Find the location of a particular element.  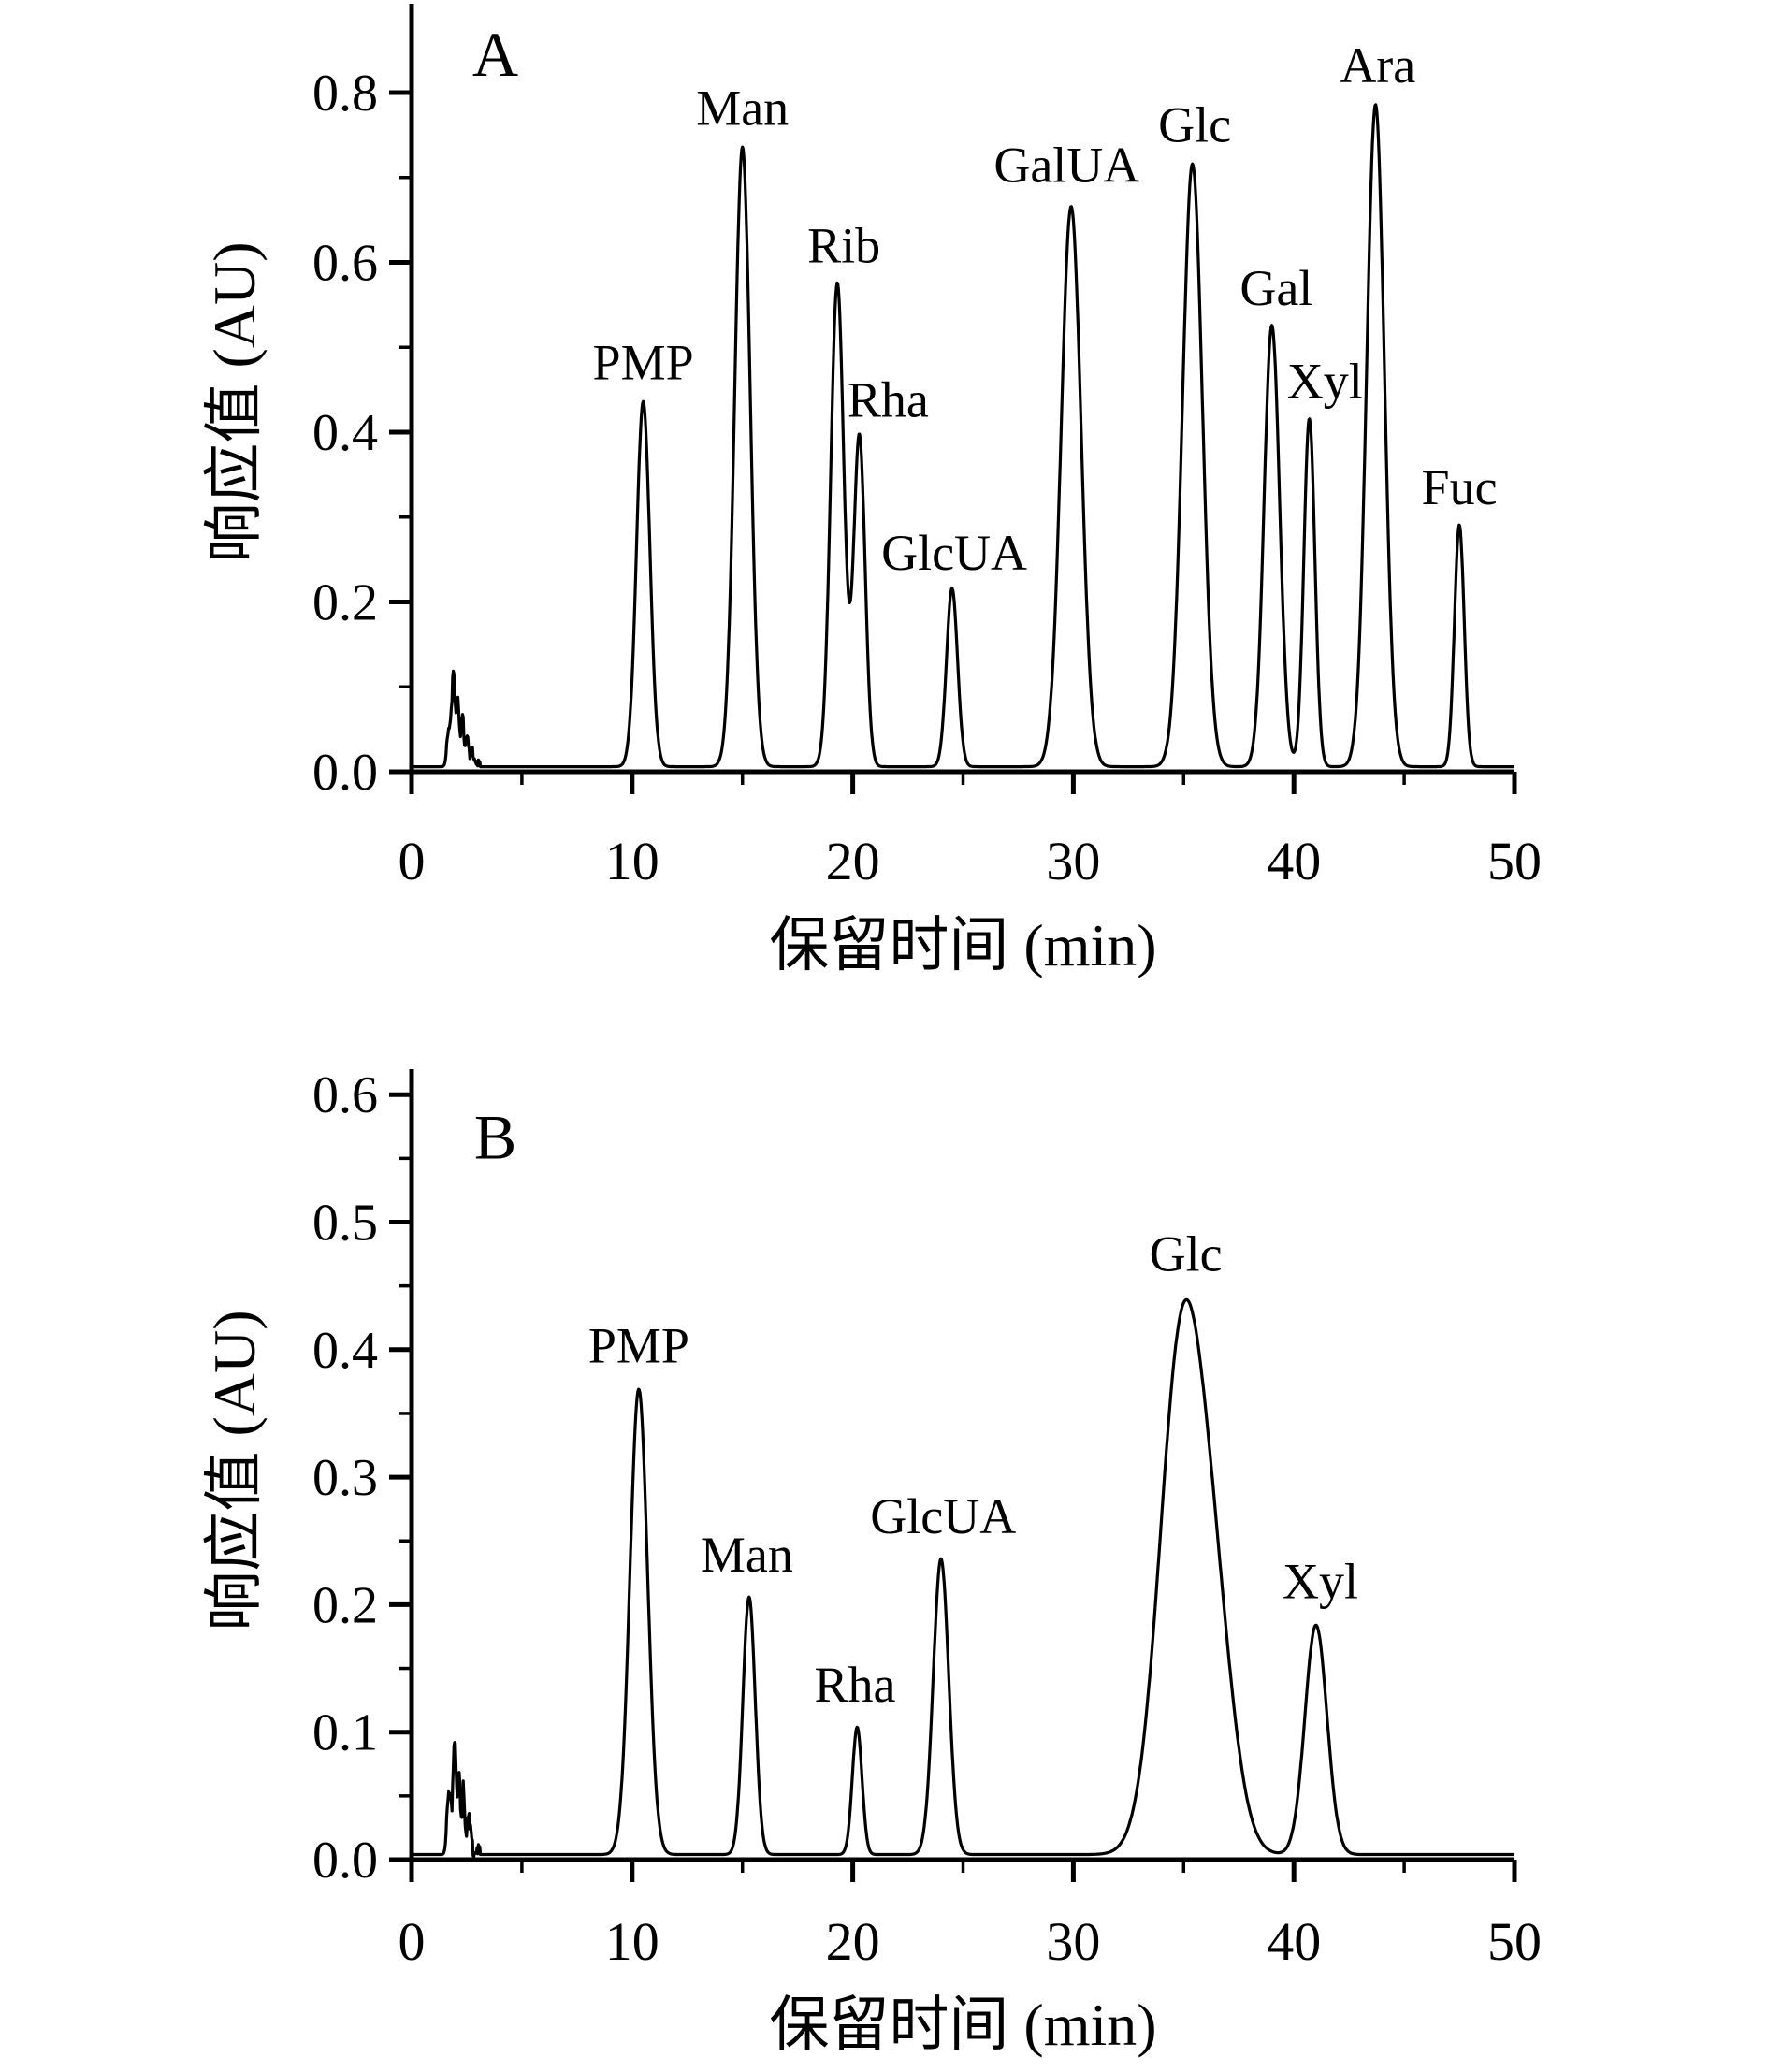

y-tick-label: 0.3 is located at coordinates (345, 1478).